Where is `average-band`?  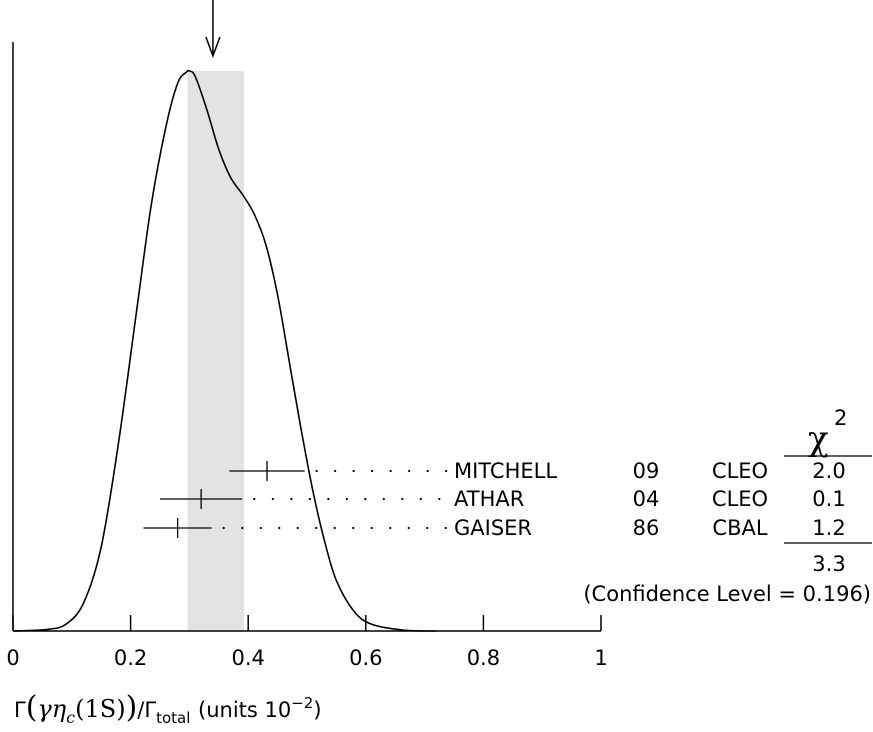
average-band is located at coordinates (216, 351).